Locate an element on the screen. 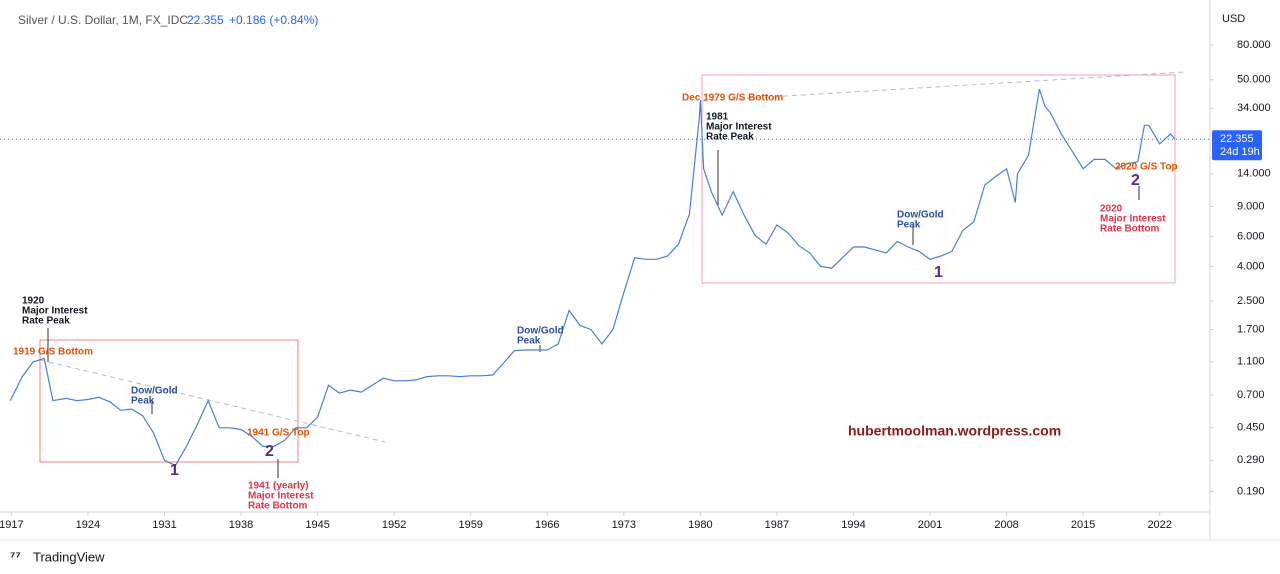 This screenshot has height=574, width=1280. y-tick-label: 0.700 is located at coordinates (1251, 395).